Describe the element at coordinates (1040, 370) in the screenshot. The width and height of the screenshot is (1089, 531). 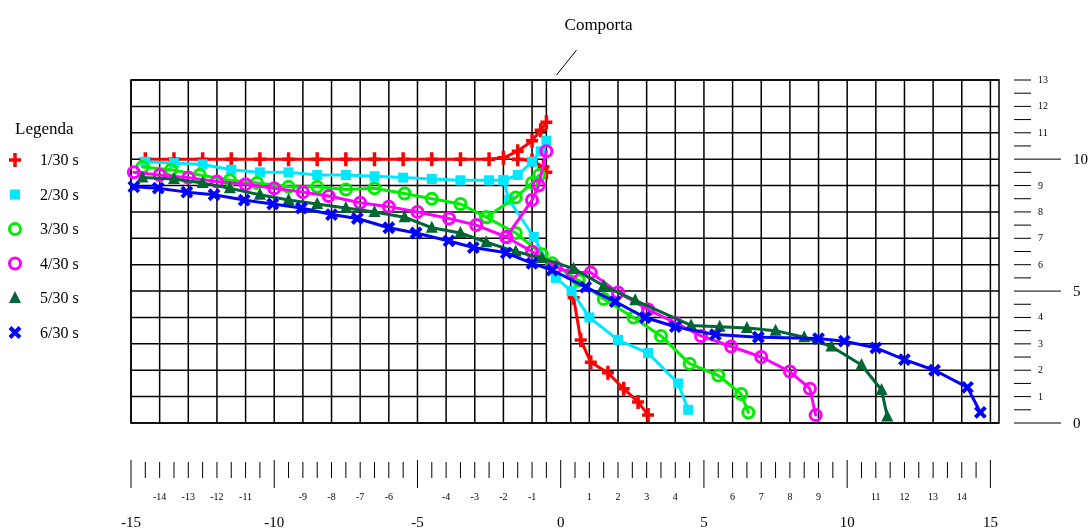
I see `y2-tick-label: 2` at that location.